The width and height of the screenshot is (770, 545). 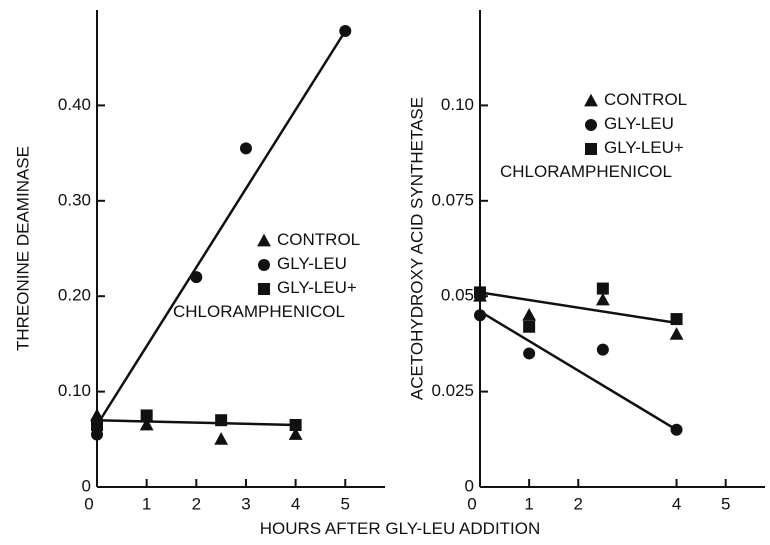 What do you see at coordinates (245, 503) in the screenshot?
I see `x-tick-label: 3` at bounding box center [245, 503].